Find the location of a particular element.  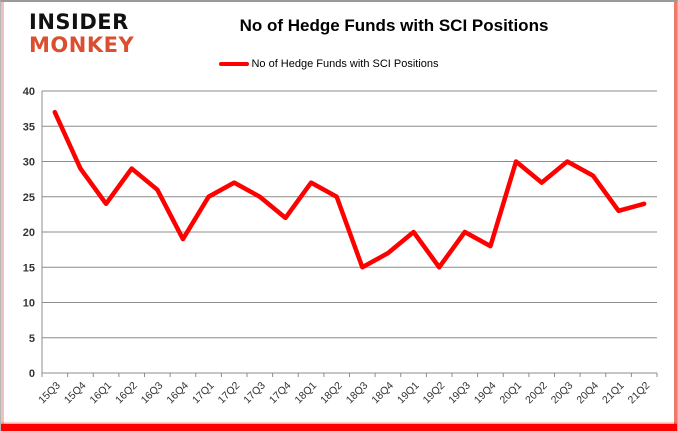

x-axis-label: 19Q3 is located at coordinates (459, 393).